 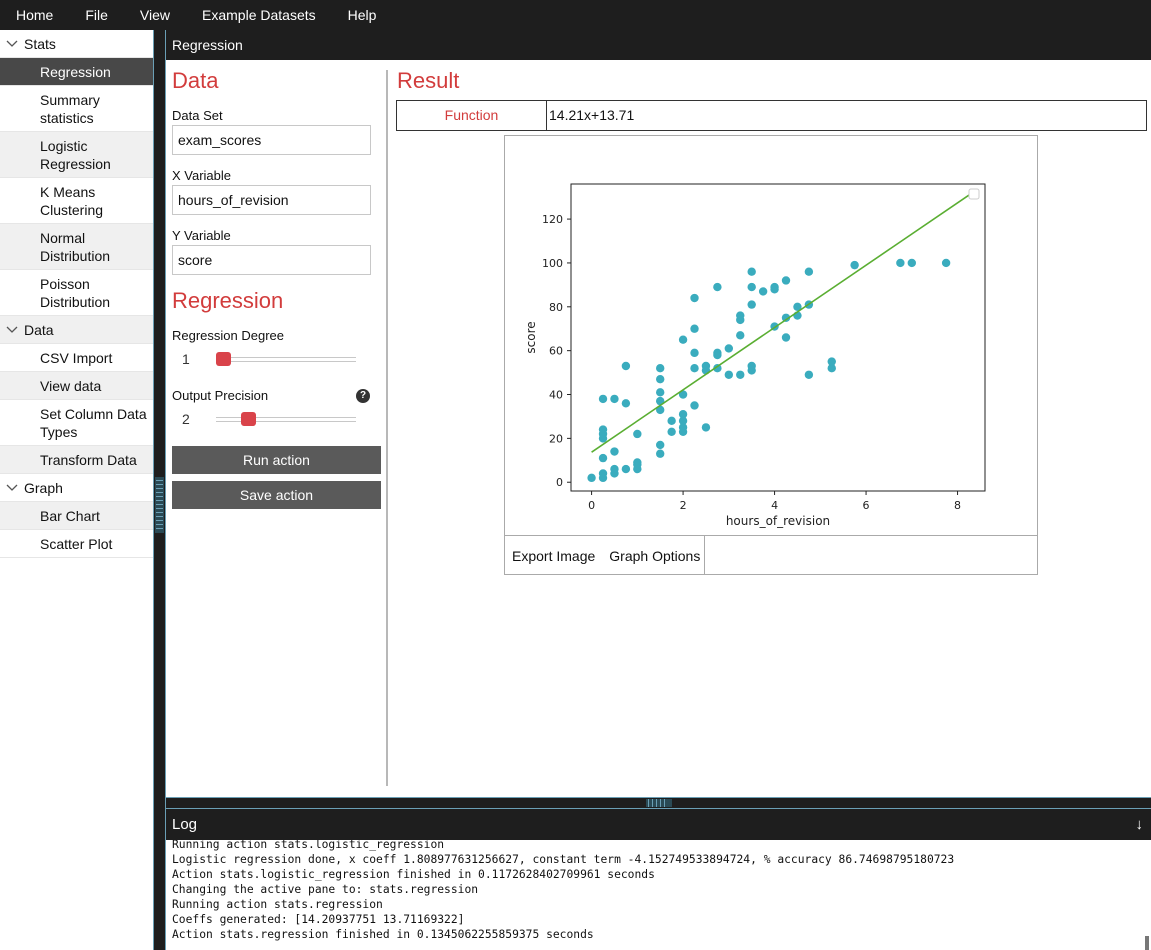 What do you see at coordinates (43, 487) in the screenshot?
I see `sidebar-group-label: Graph` at bounding box center [43, 487].